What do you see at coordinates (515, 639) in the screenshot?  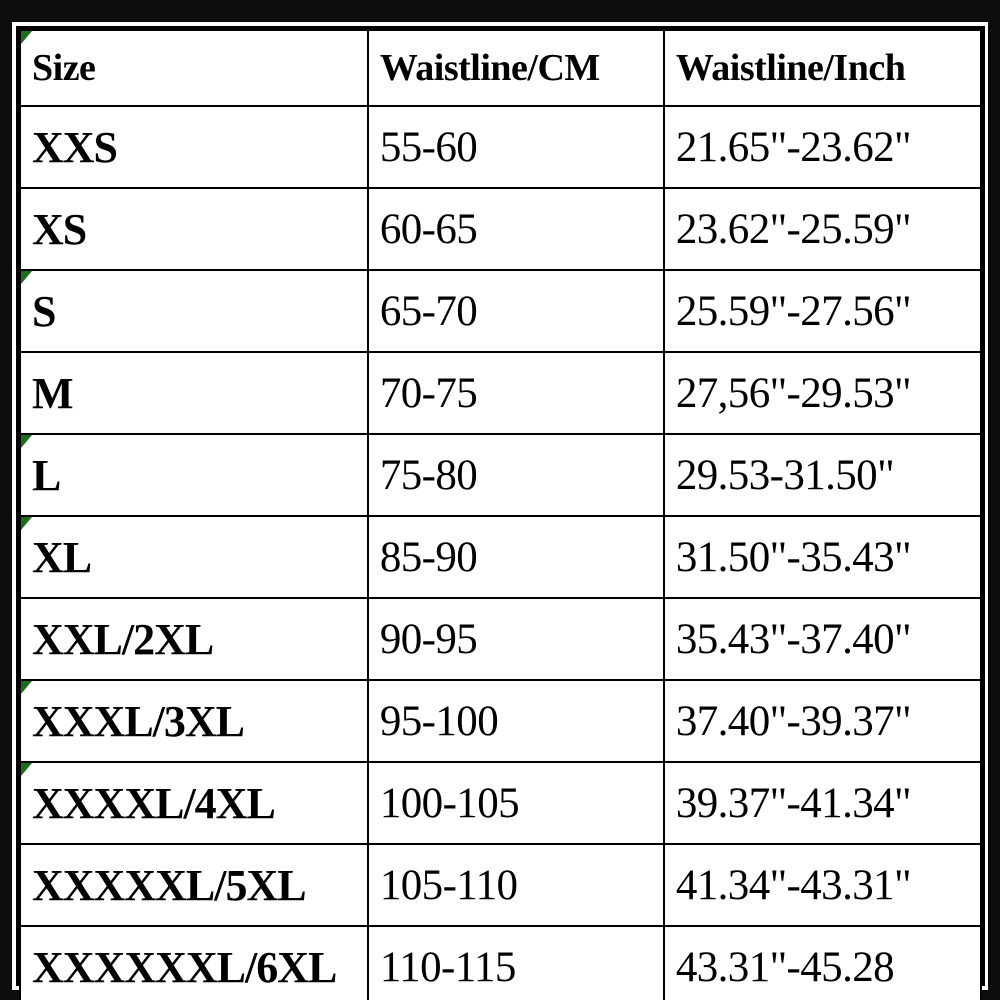 I see `cell-waistline-cm: 90-95` at bounding box center [515, 639].